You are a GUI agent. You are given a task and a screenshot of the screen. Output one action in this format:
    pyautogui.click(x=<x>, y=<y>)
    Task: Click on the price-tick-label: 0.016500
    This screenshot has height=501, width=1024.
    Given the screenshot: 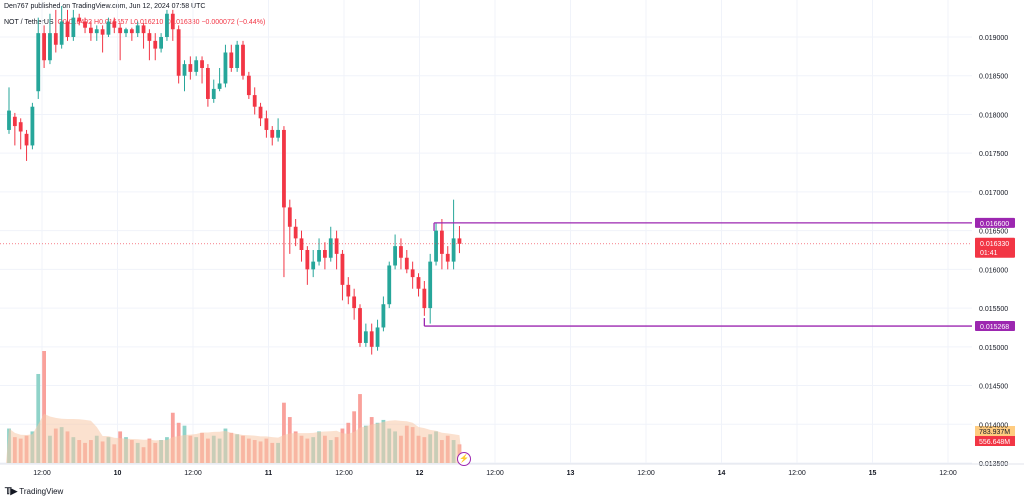 What is the action you would take?
    pyautogui.click(x=993, y=232)
    